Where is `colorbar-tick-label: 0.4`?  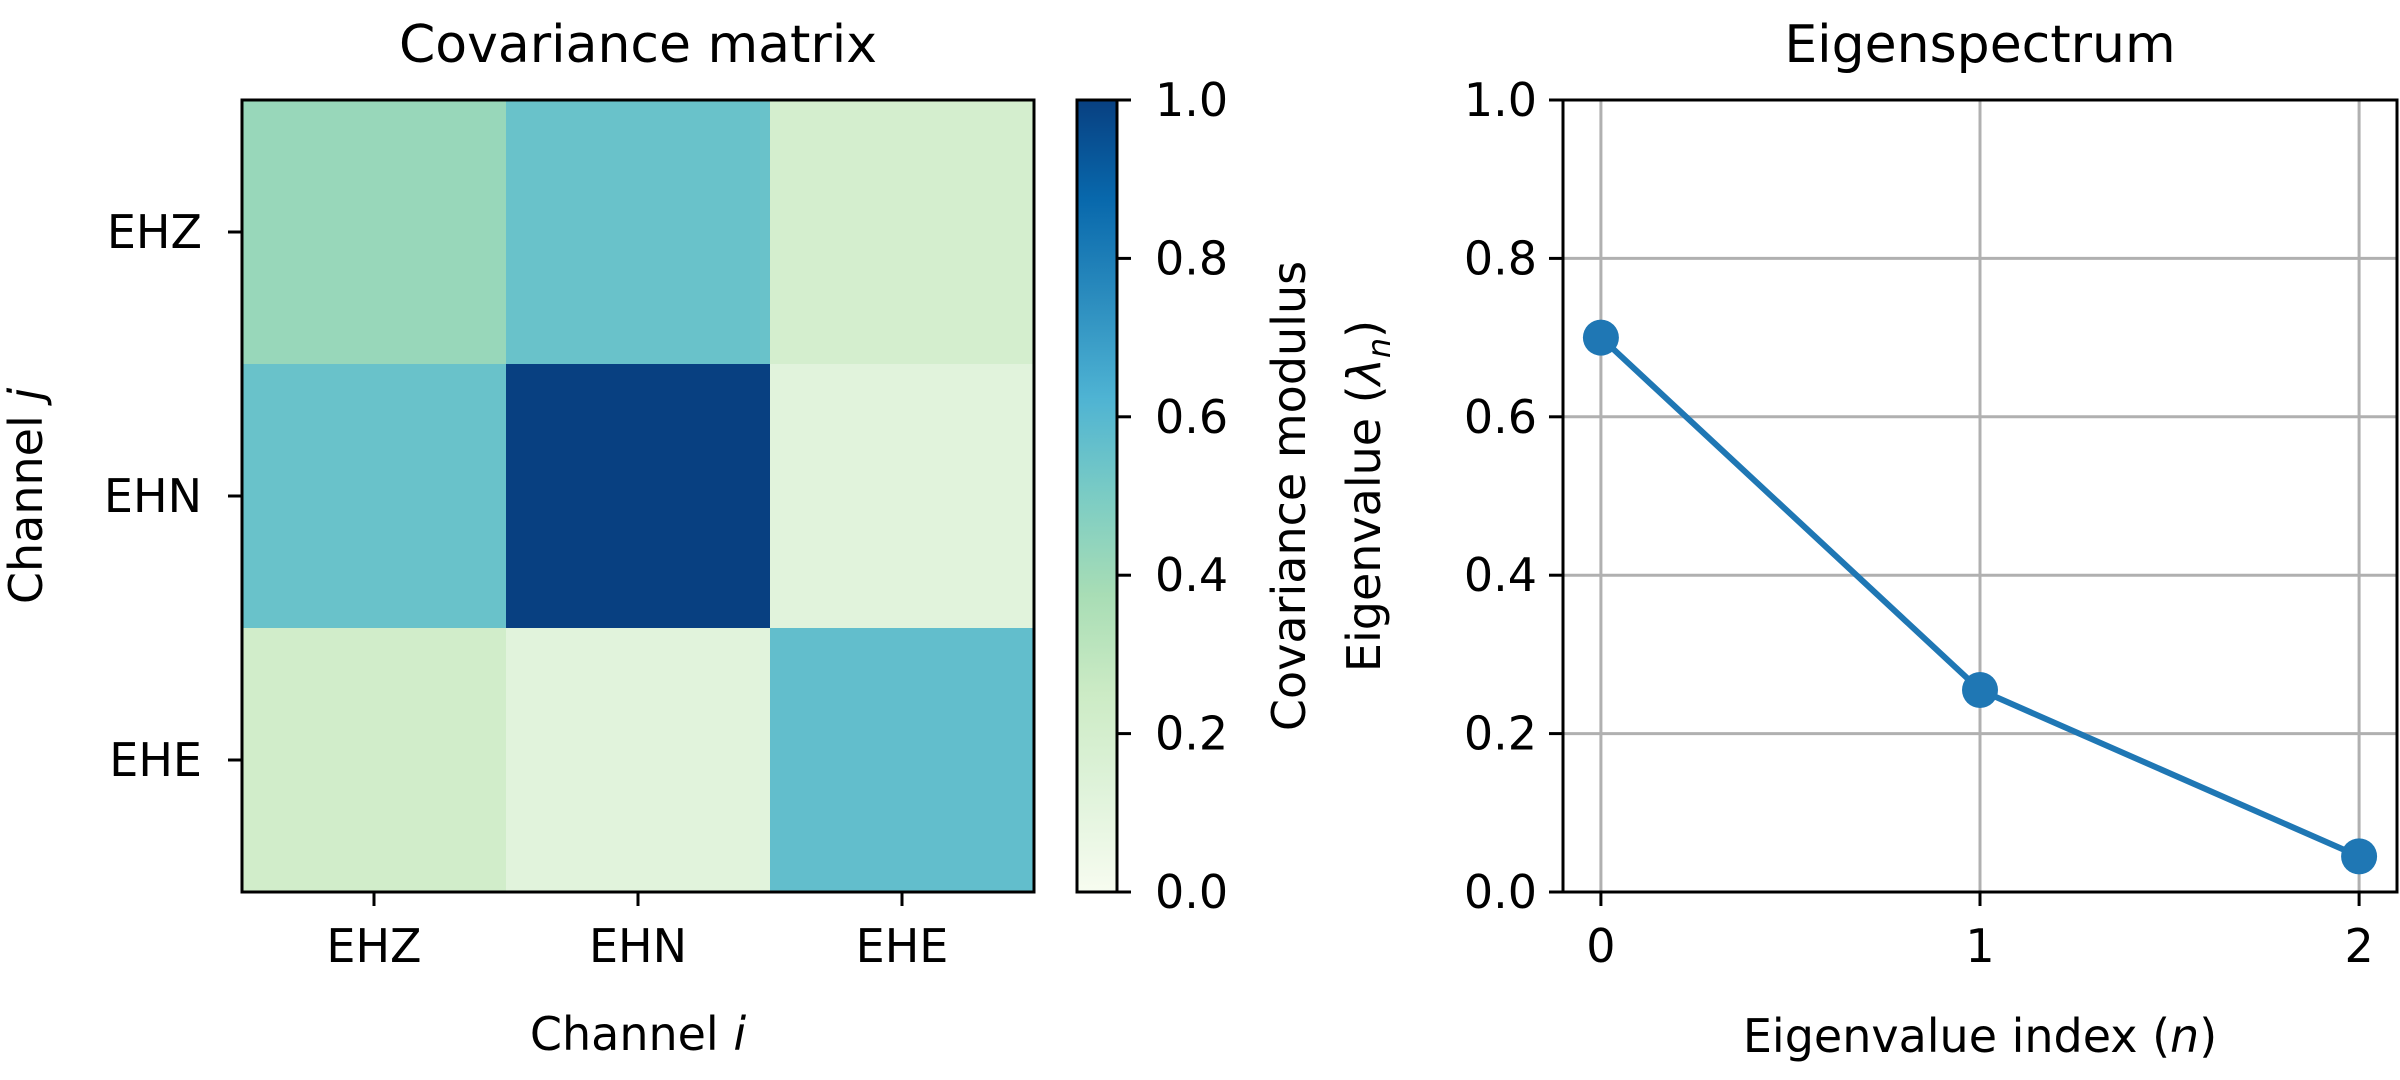
colorbar-tick-label: 0.4 is located at coordinates (1191, 575).